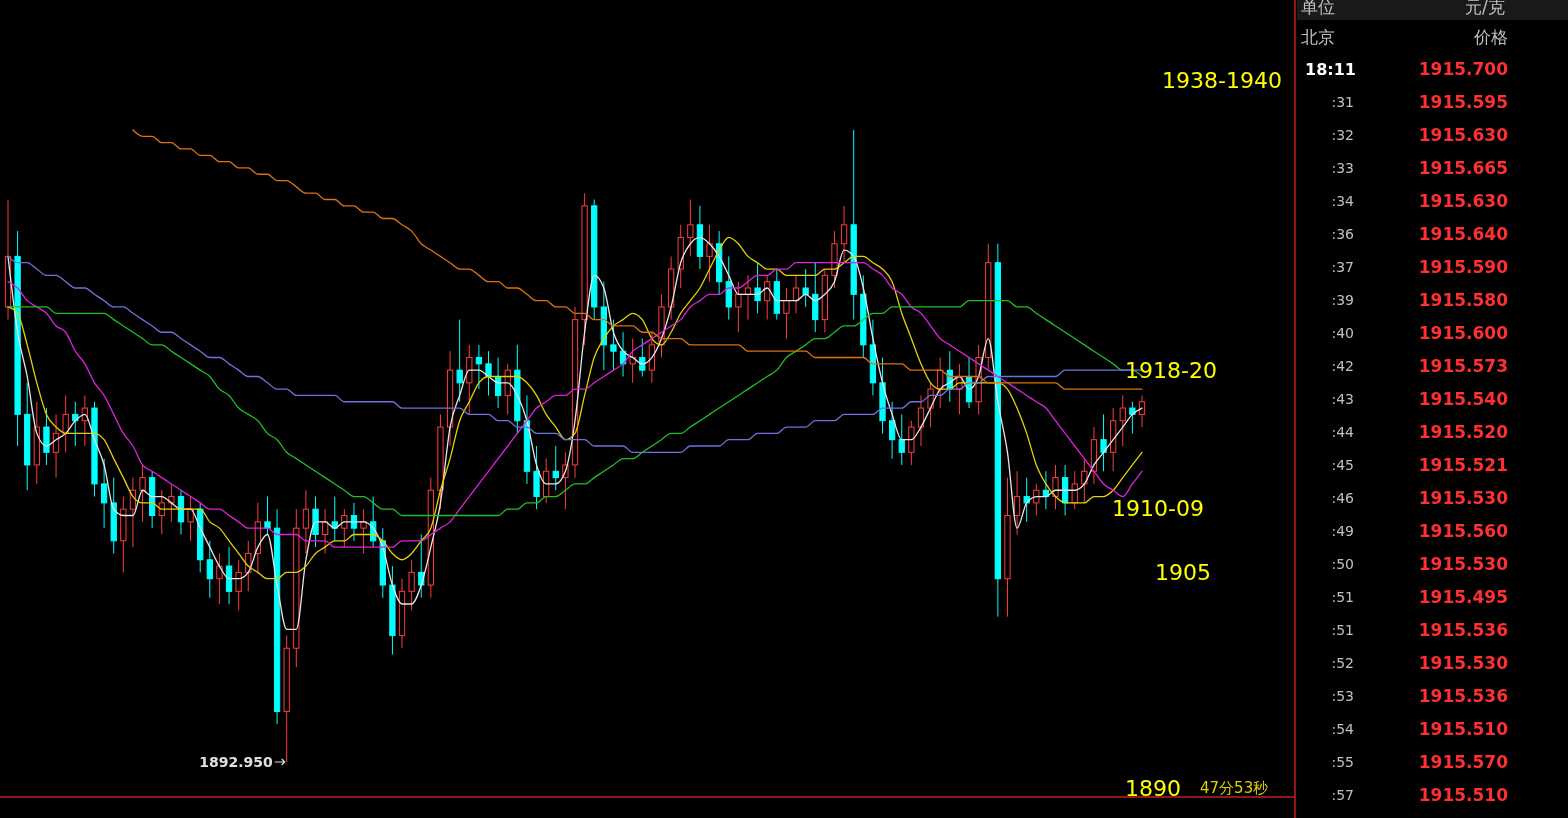  Describe the element at coordinates (1342, 531) in the screenshot. I see `category-label: :49` at that location.